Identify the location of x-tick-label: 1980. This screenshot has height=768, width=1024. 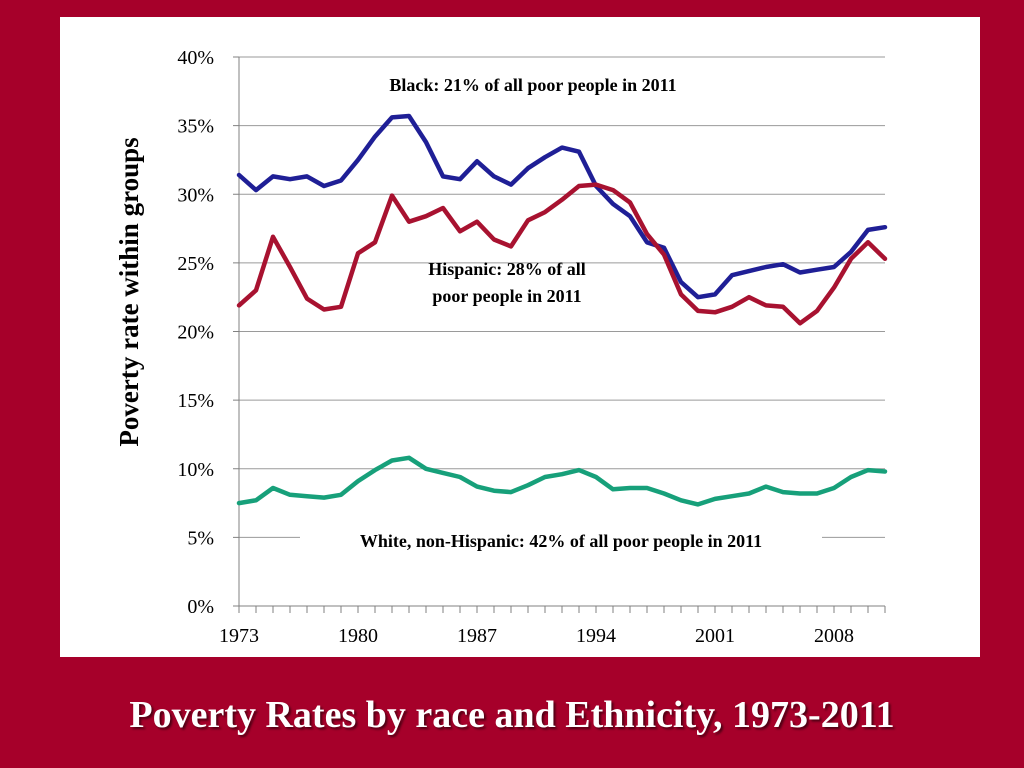
(358, 636).